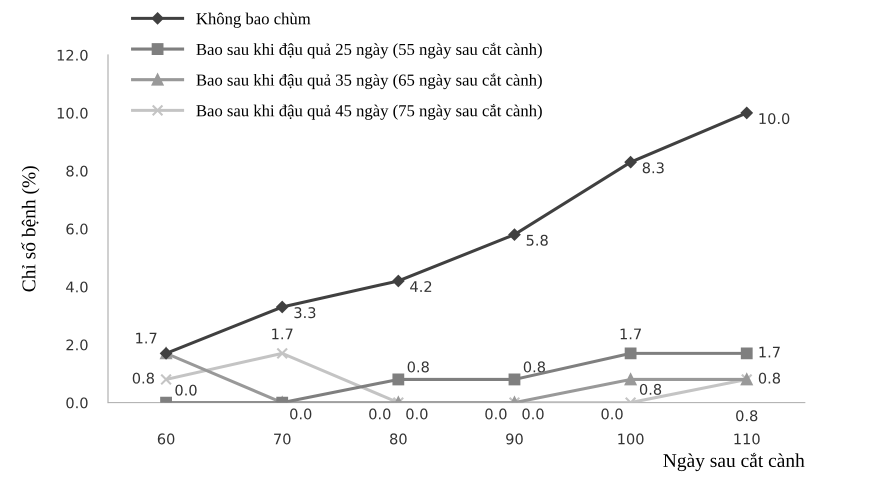 The height and width of the screenshot is (491, 871). I want to click on data-label: 10.0, so click(774, 118).